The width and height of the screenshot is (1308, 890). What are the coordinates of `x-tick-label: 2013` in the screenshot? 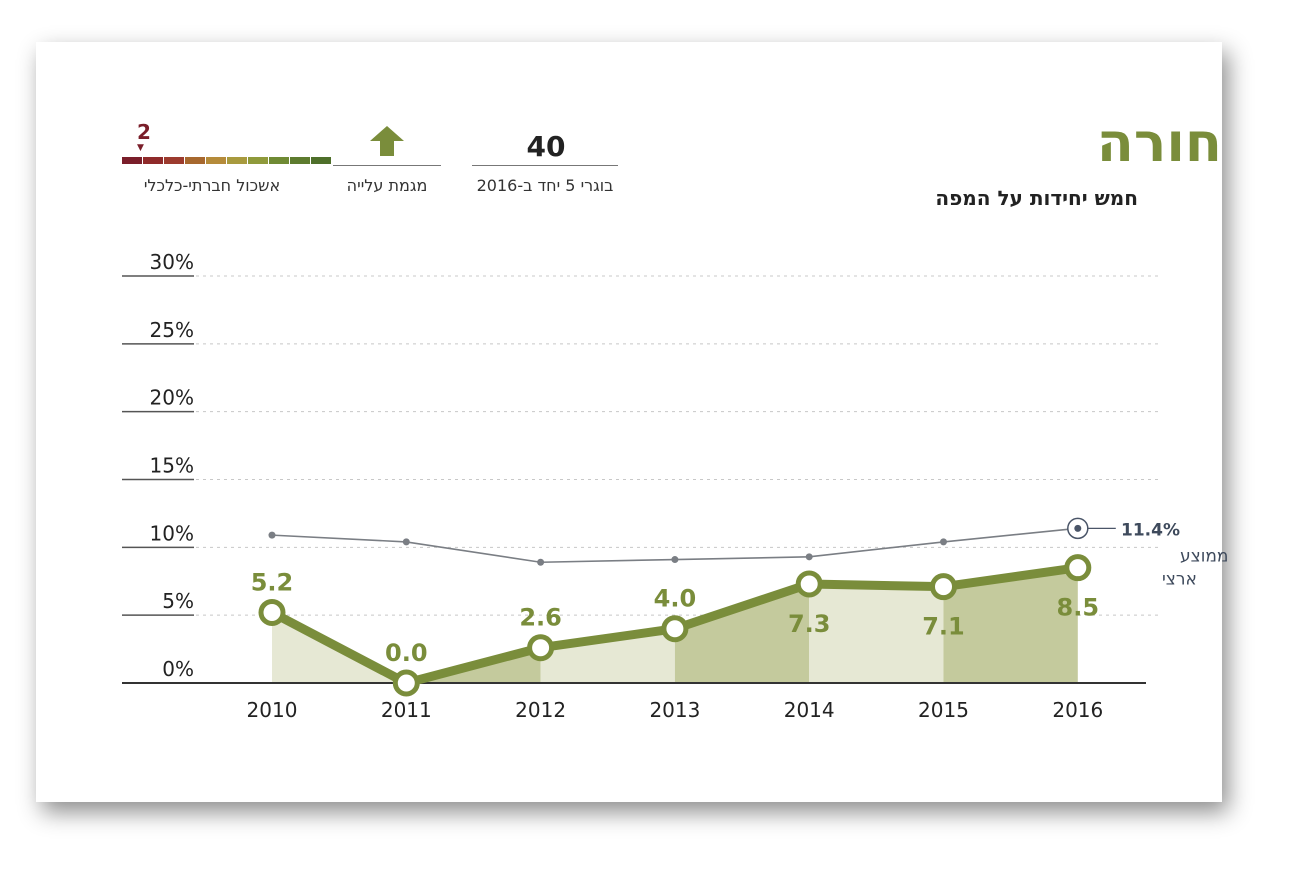 It's located at (674, 710).